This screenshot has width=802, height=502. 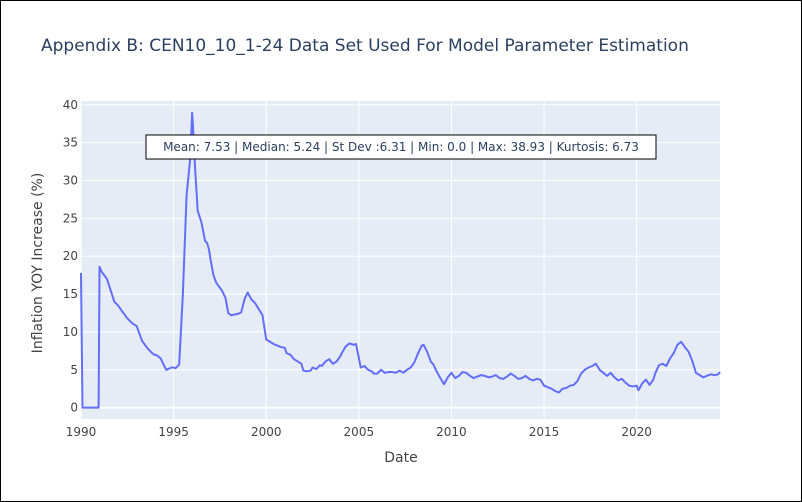 What do you see at coordinates (451, 432) in the screenshot?
I see `x-tick-label: 2010` at bounding box center [451, 432].